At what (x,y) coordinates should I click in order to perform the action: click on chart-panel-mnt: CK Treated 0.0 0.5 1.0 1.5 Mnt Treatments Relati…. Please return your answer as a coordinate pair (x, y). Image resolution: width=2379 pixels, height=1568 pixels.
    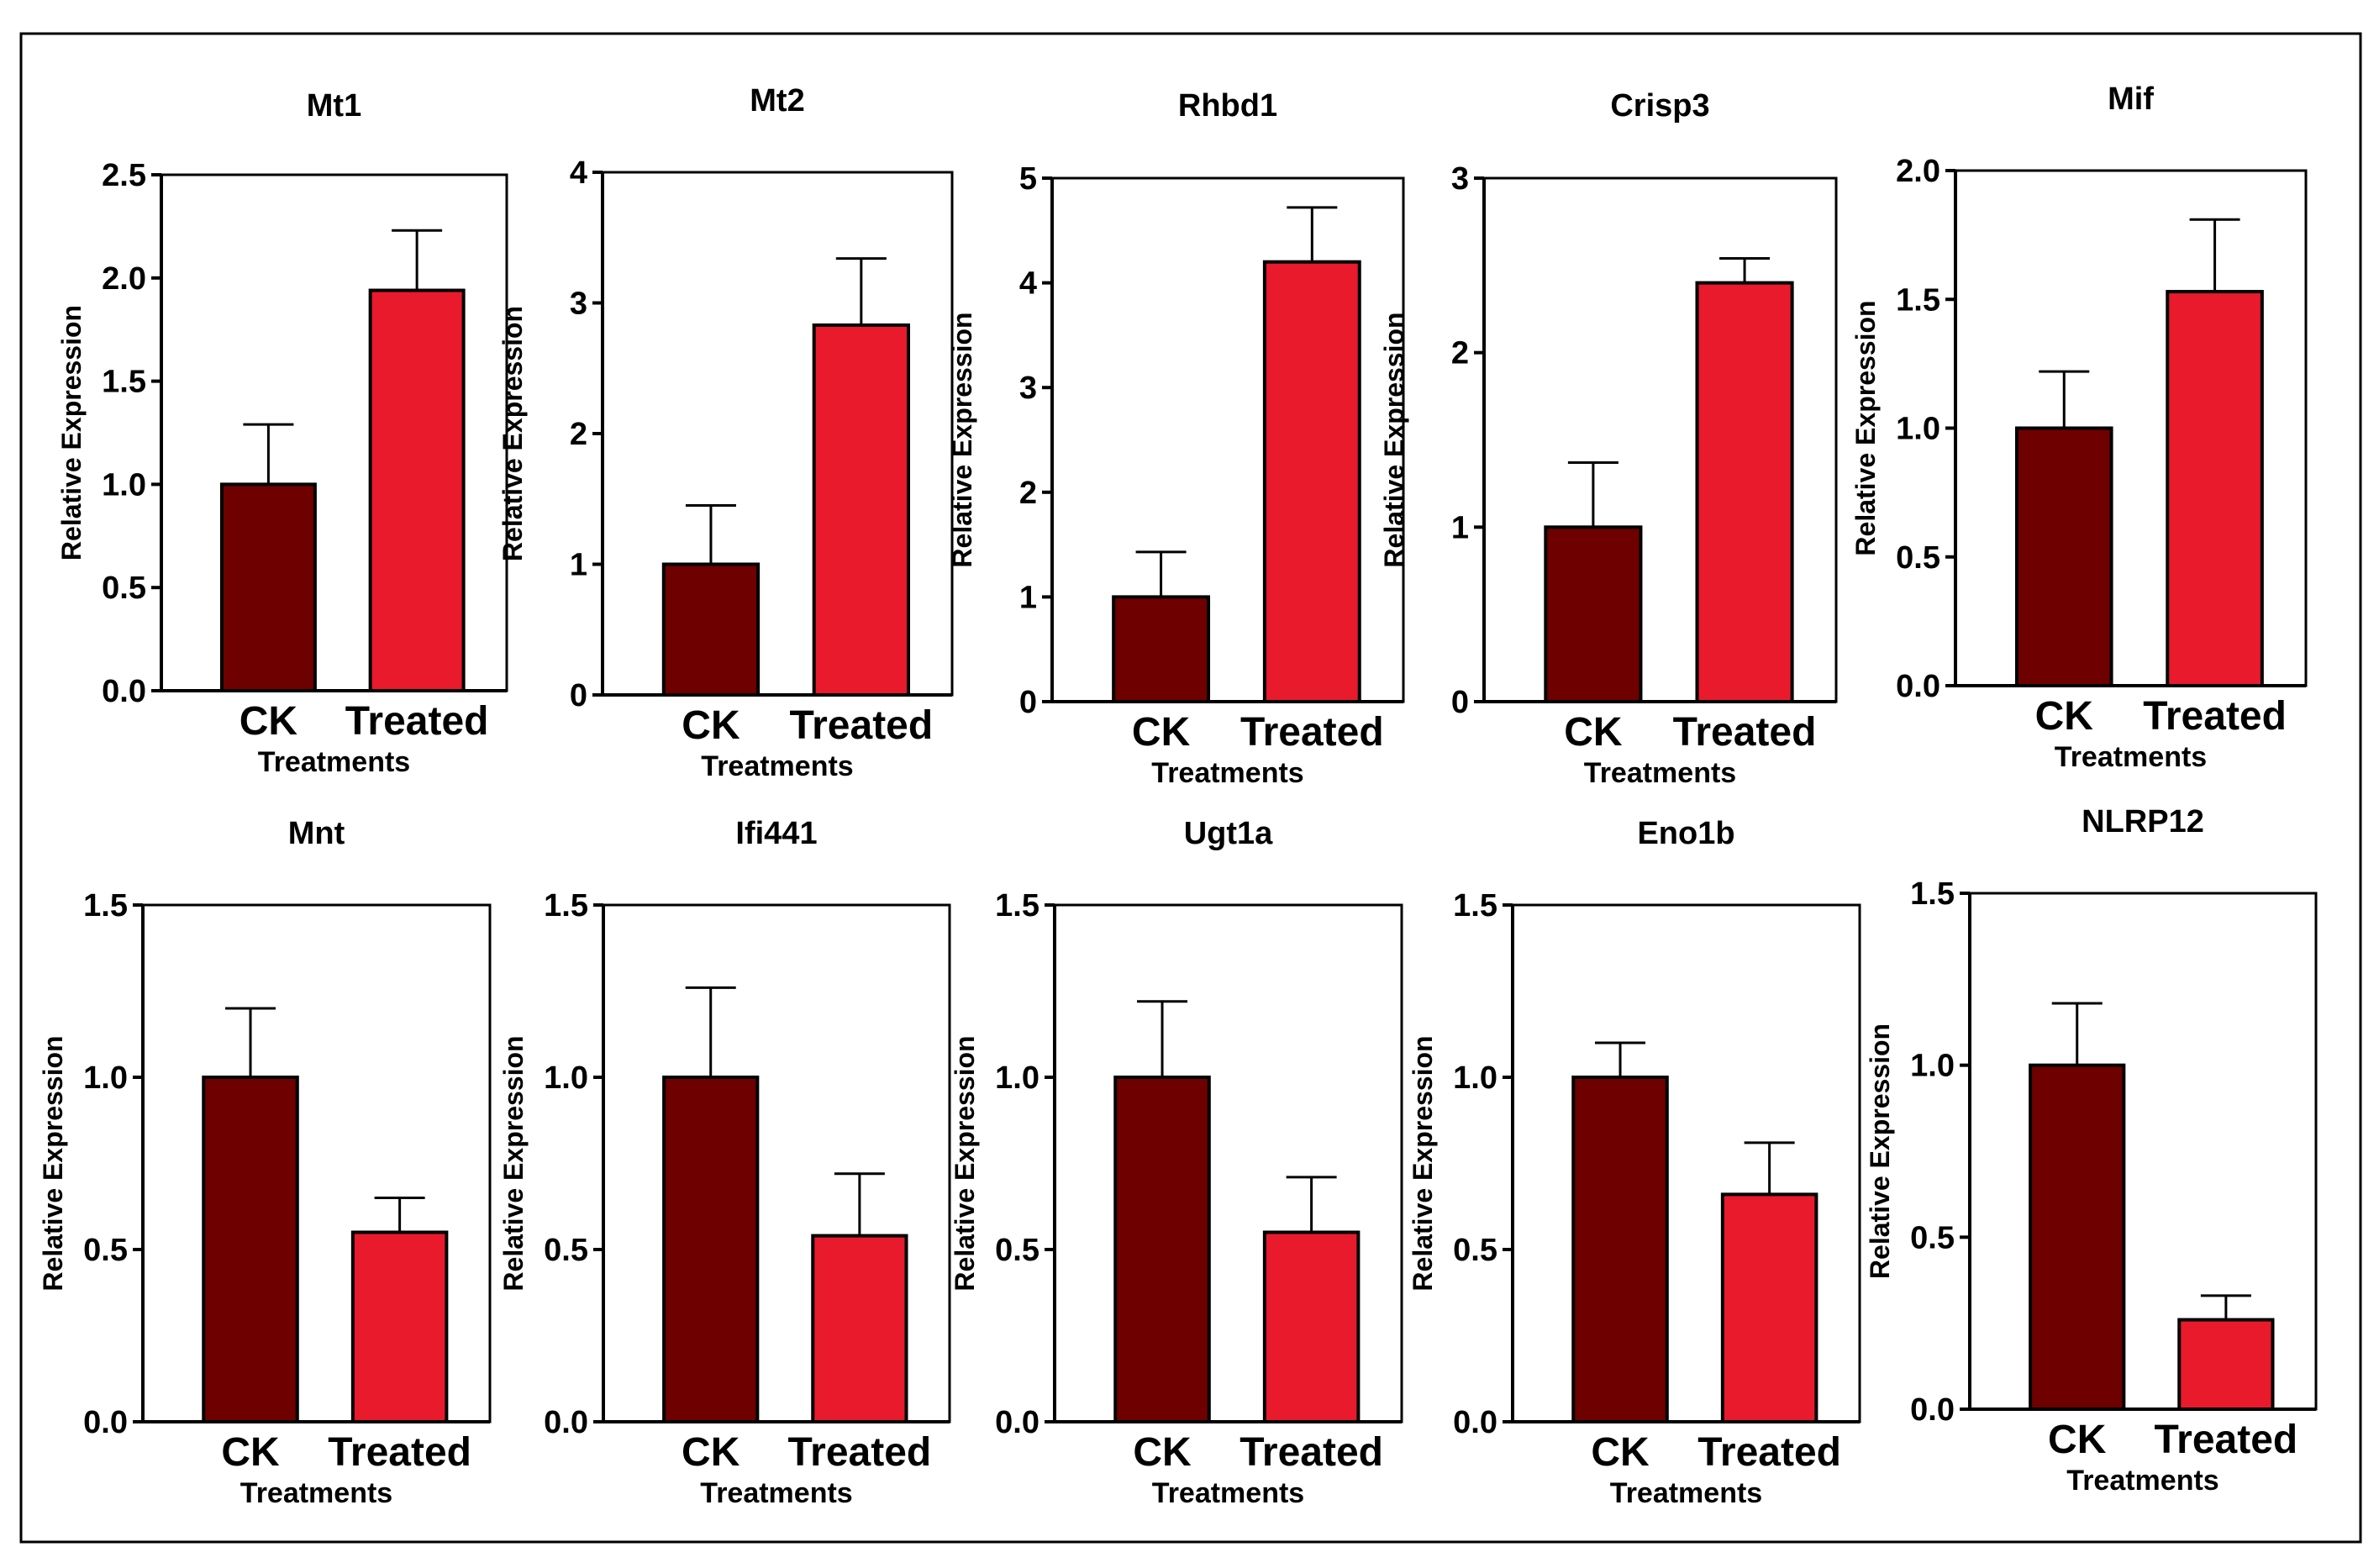
    Looking at the image, I should click on (265, 1162).